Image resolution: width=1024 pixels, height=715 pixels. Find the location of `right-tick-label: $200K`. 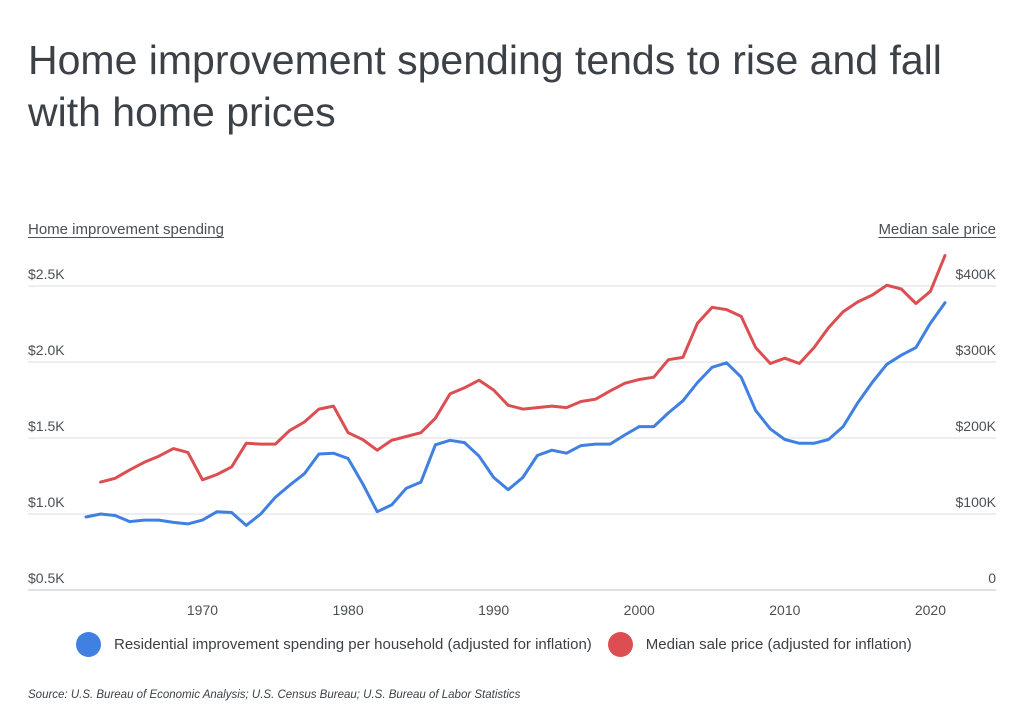

right-tick-label: $200K is located at coordinates (976, 426).